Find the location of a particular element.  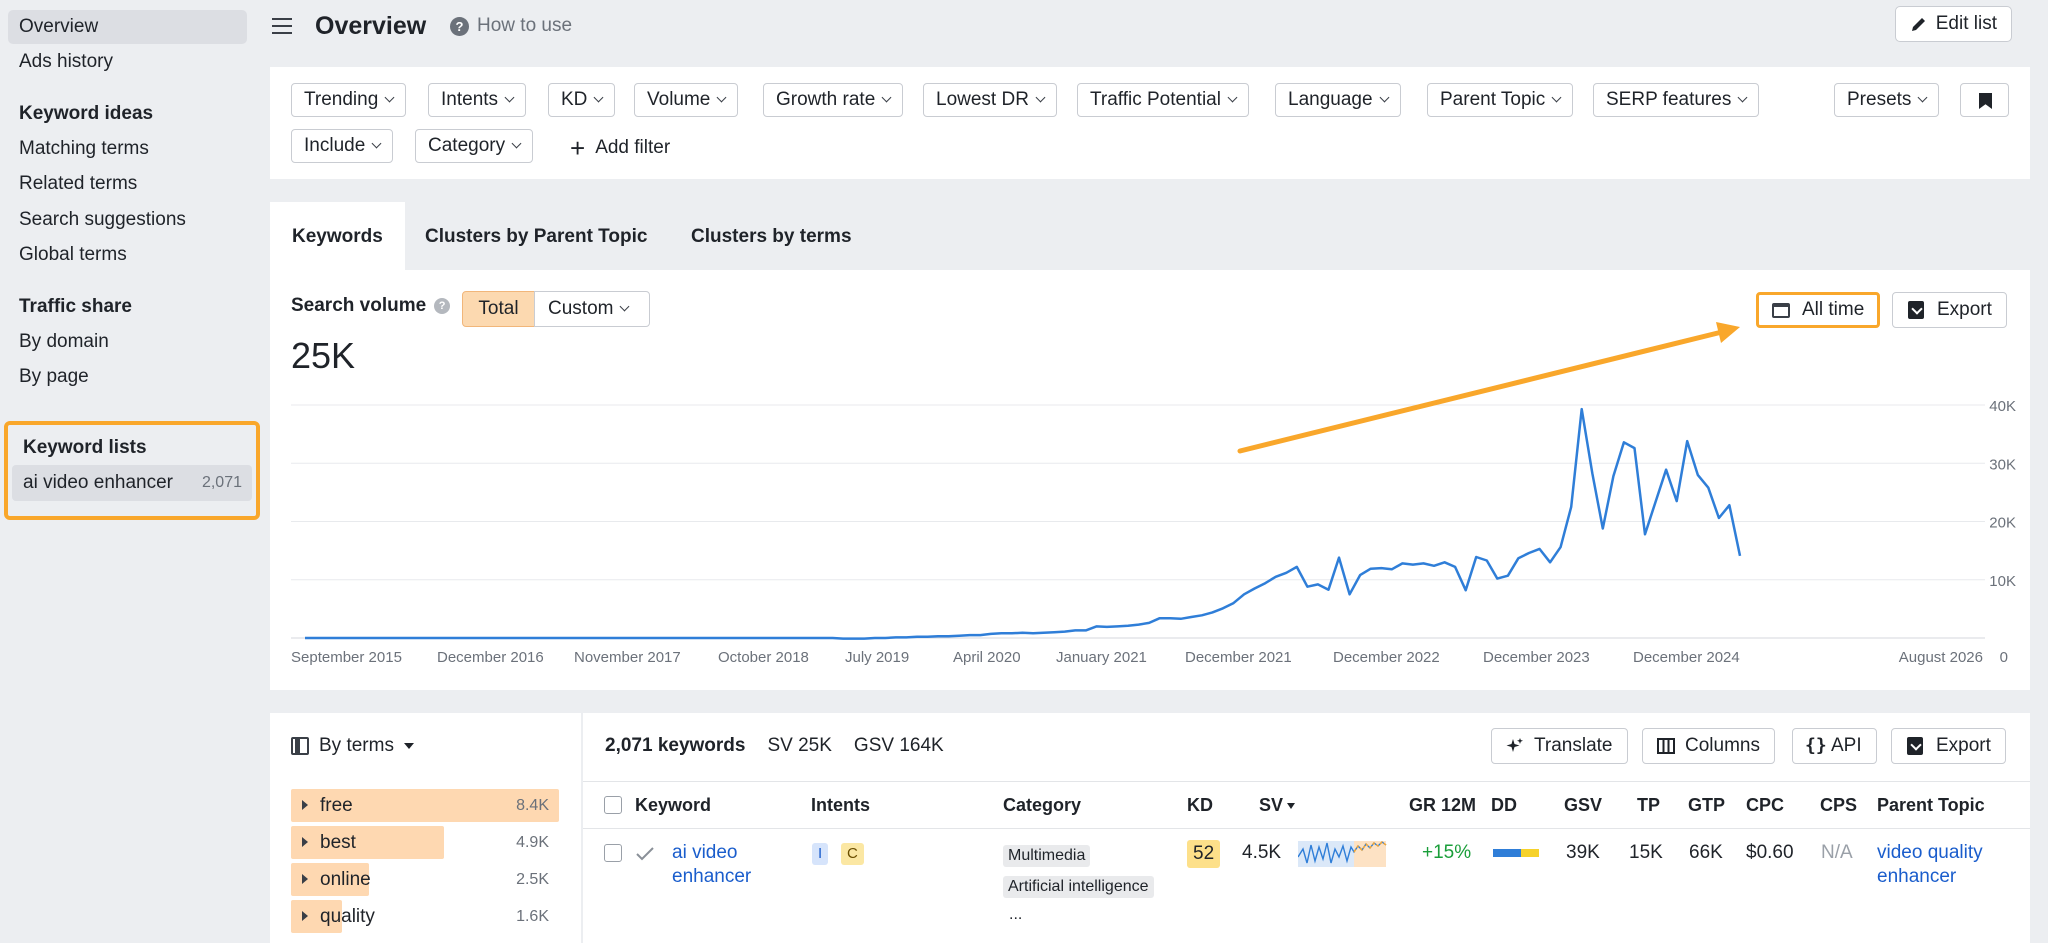

parent-topic-link: video quality enhancer is located at coordinates (1930, 864).